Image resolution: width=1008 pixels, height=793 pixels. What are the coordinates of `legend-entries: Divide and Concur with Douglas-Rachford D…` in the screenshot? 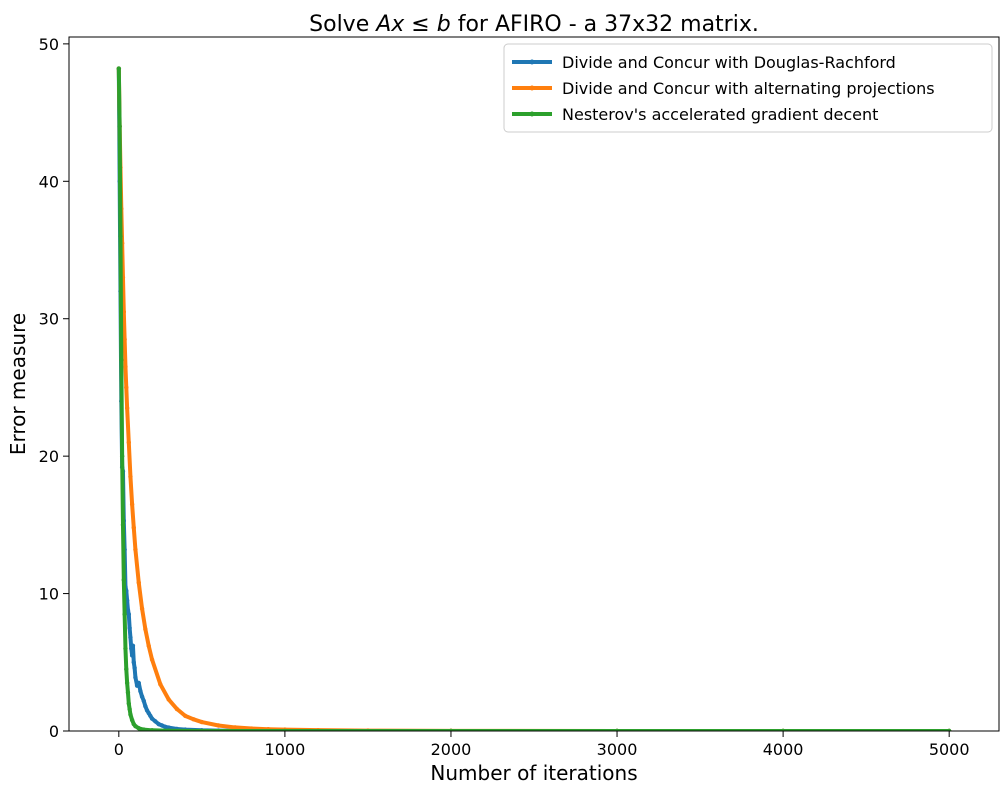 It's located at (723, 88).